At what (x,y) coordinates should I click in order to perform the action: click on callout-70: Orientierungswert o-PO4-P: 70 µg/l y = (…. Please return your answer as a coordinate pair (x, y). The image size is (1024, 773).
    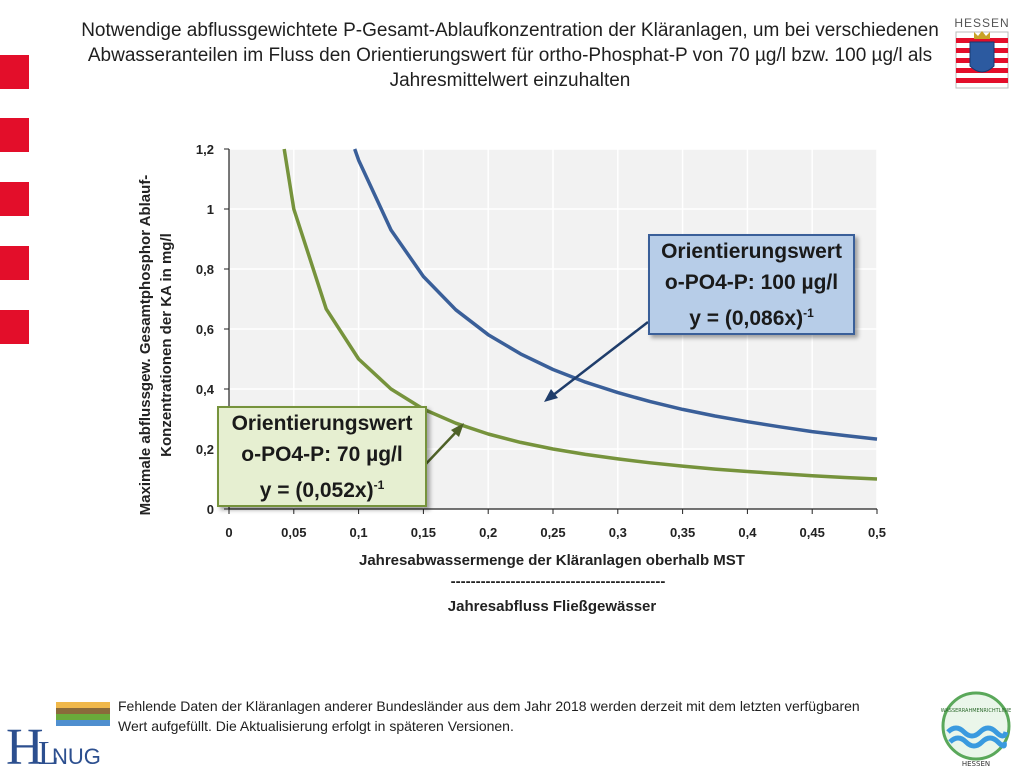
    Looking at the image, I should click on (322, 456).